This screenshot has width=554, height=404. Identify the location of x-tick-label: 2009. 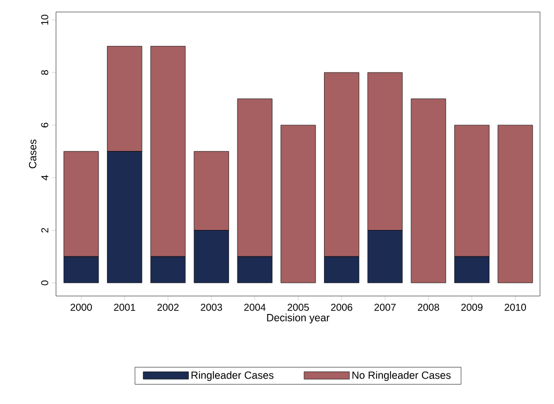
(471, 307).